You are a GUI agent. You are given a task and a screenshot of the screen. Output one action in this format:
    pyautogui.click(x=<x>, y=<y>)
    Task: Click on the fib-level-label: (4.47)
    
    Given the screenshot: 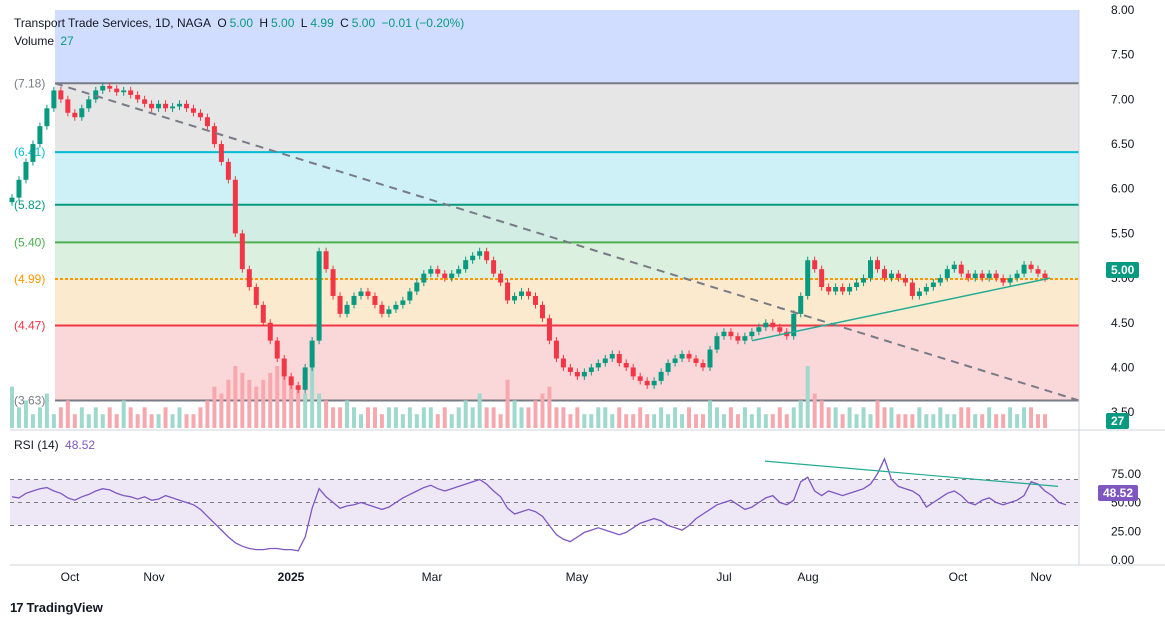 What is the action you would take?
    pyautogui.click(x=29, y=325)
    